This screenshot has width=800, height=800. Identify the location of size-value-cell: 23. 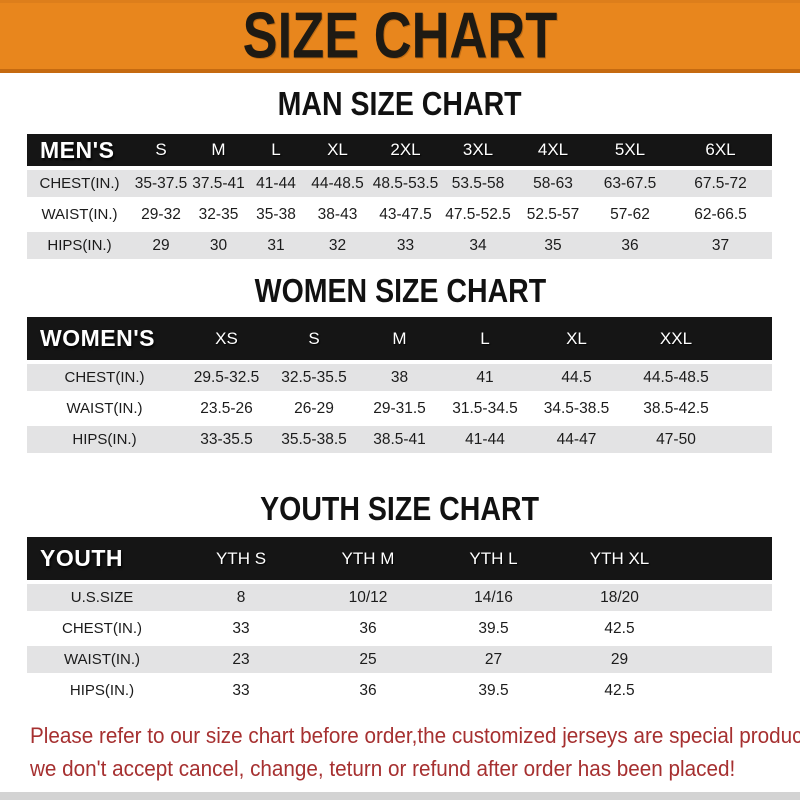
(241, 659).